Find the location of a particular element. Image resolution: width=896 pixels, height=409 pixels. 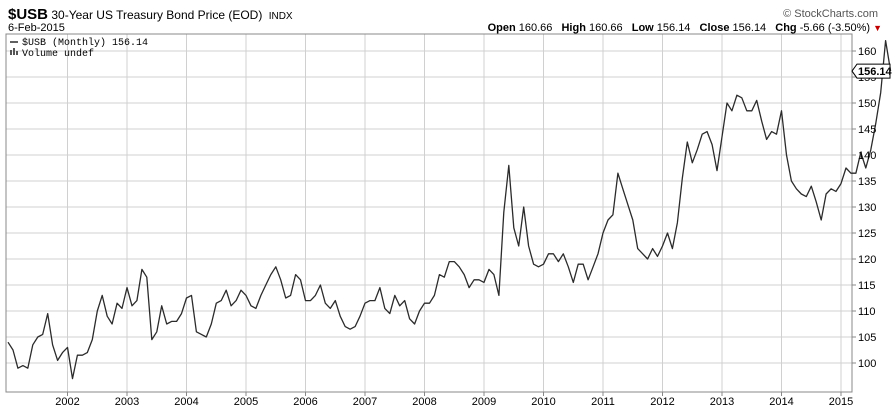

x-tick-label: 2011 is located at coordinates (603, 402).